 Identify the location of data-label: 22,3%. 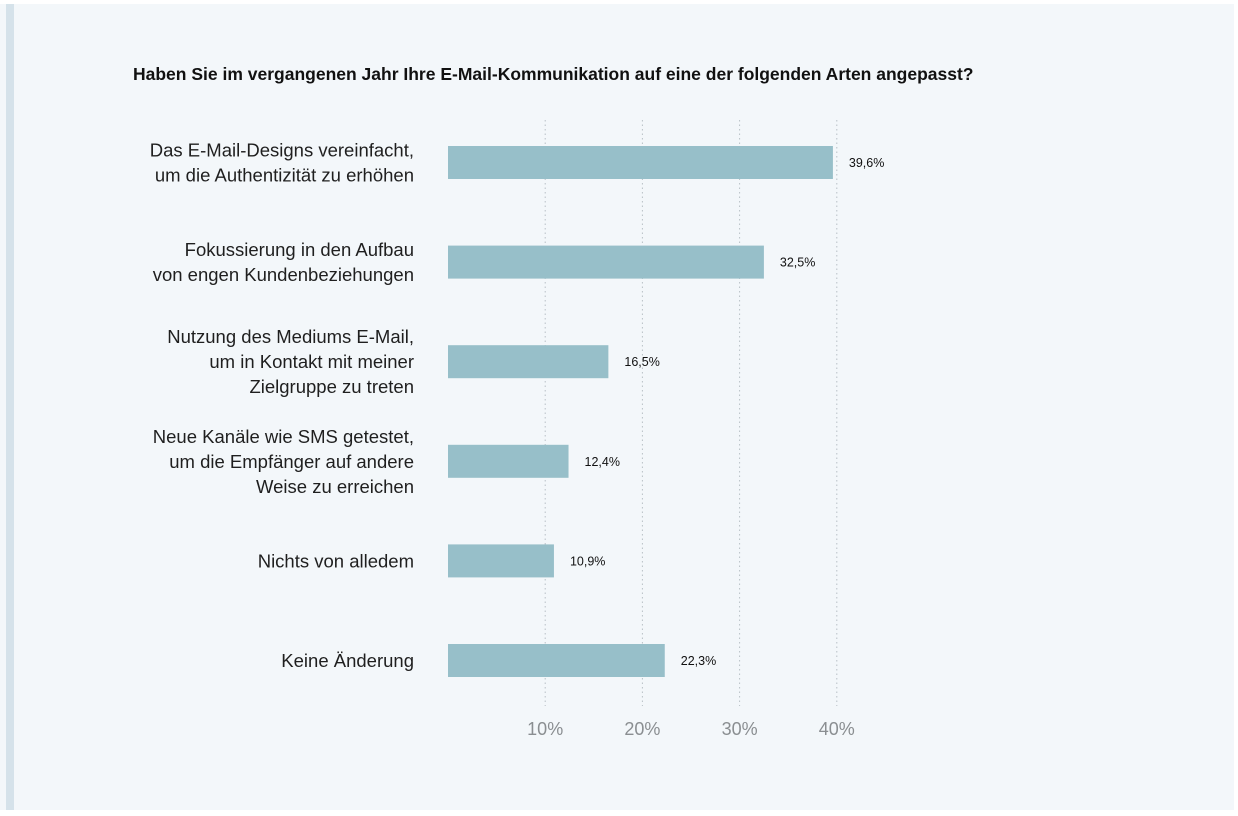
(698, 661).